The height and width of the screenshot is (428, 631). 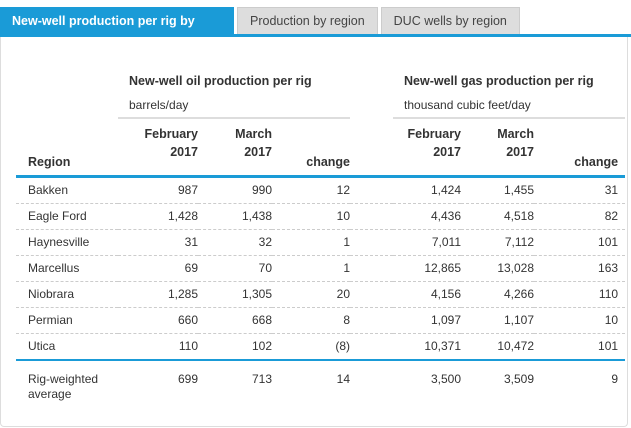 What do you see at coordinates (450, 20) in the screenshot?
I see `tab-duc-wells: DUC wells by region` at bounding box center [450, 20].